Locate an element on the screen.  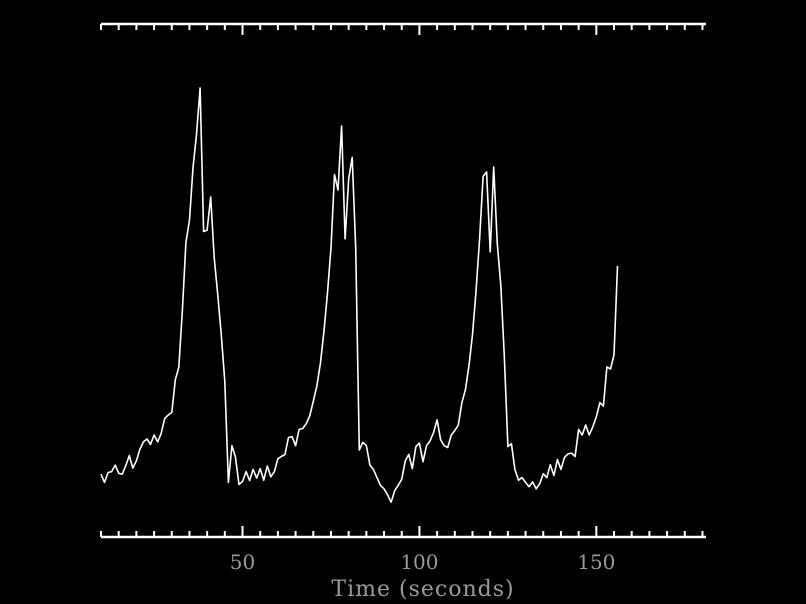
x-axis-label: Time (seconds) is located at coordinates (422, 589).